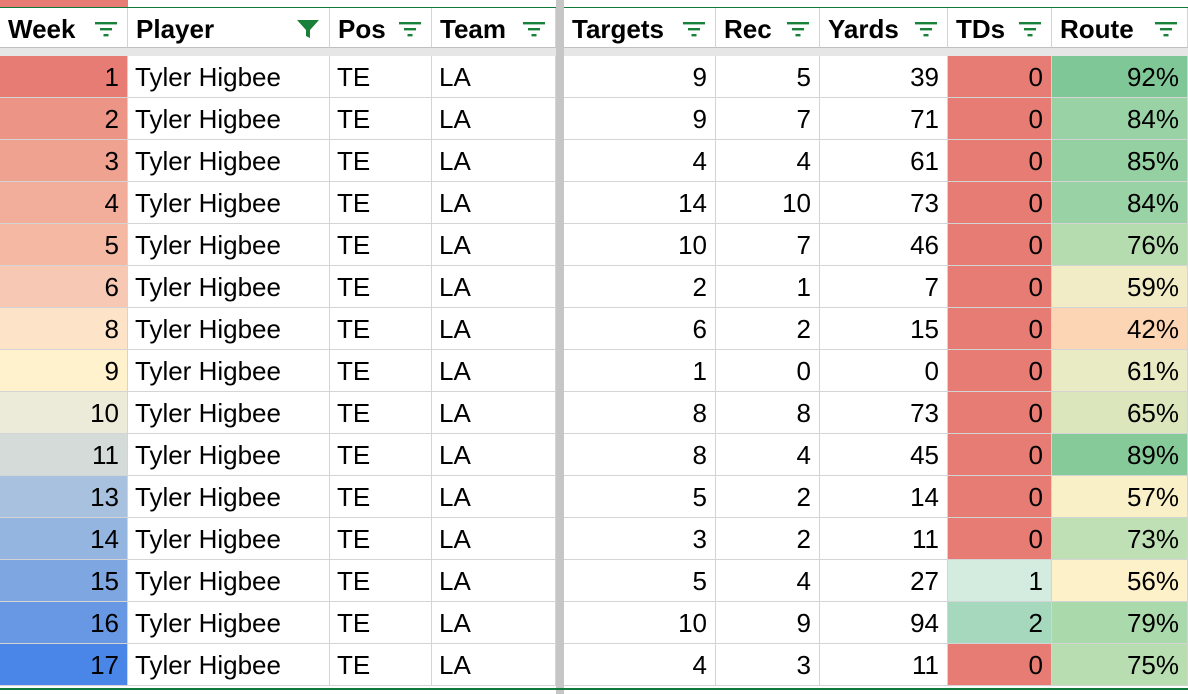  What do you see at coordinates (64, 77) in the screenshot?
I see `cell-week: 1` at bounding box center [64, 77].